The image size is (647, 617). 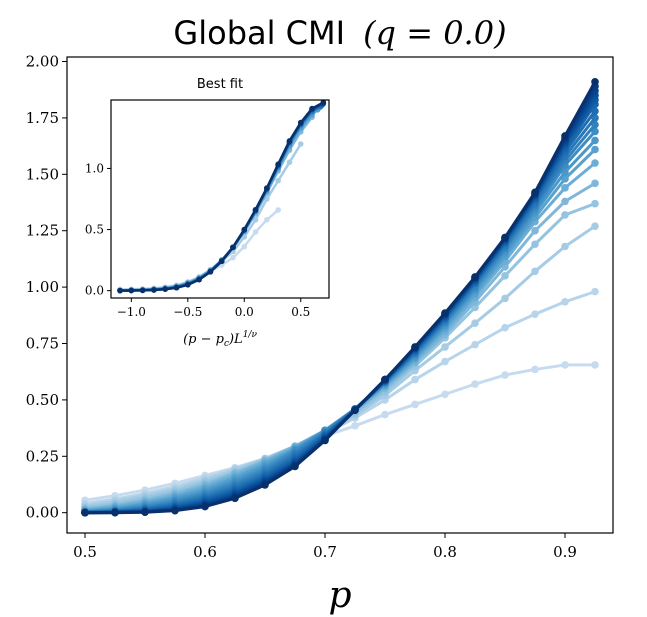 I want to click on main-xtick-label: 0.9, so click(x=565, y=552).